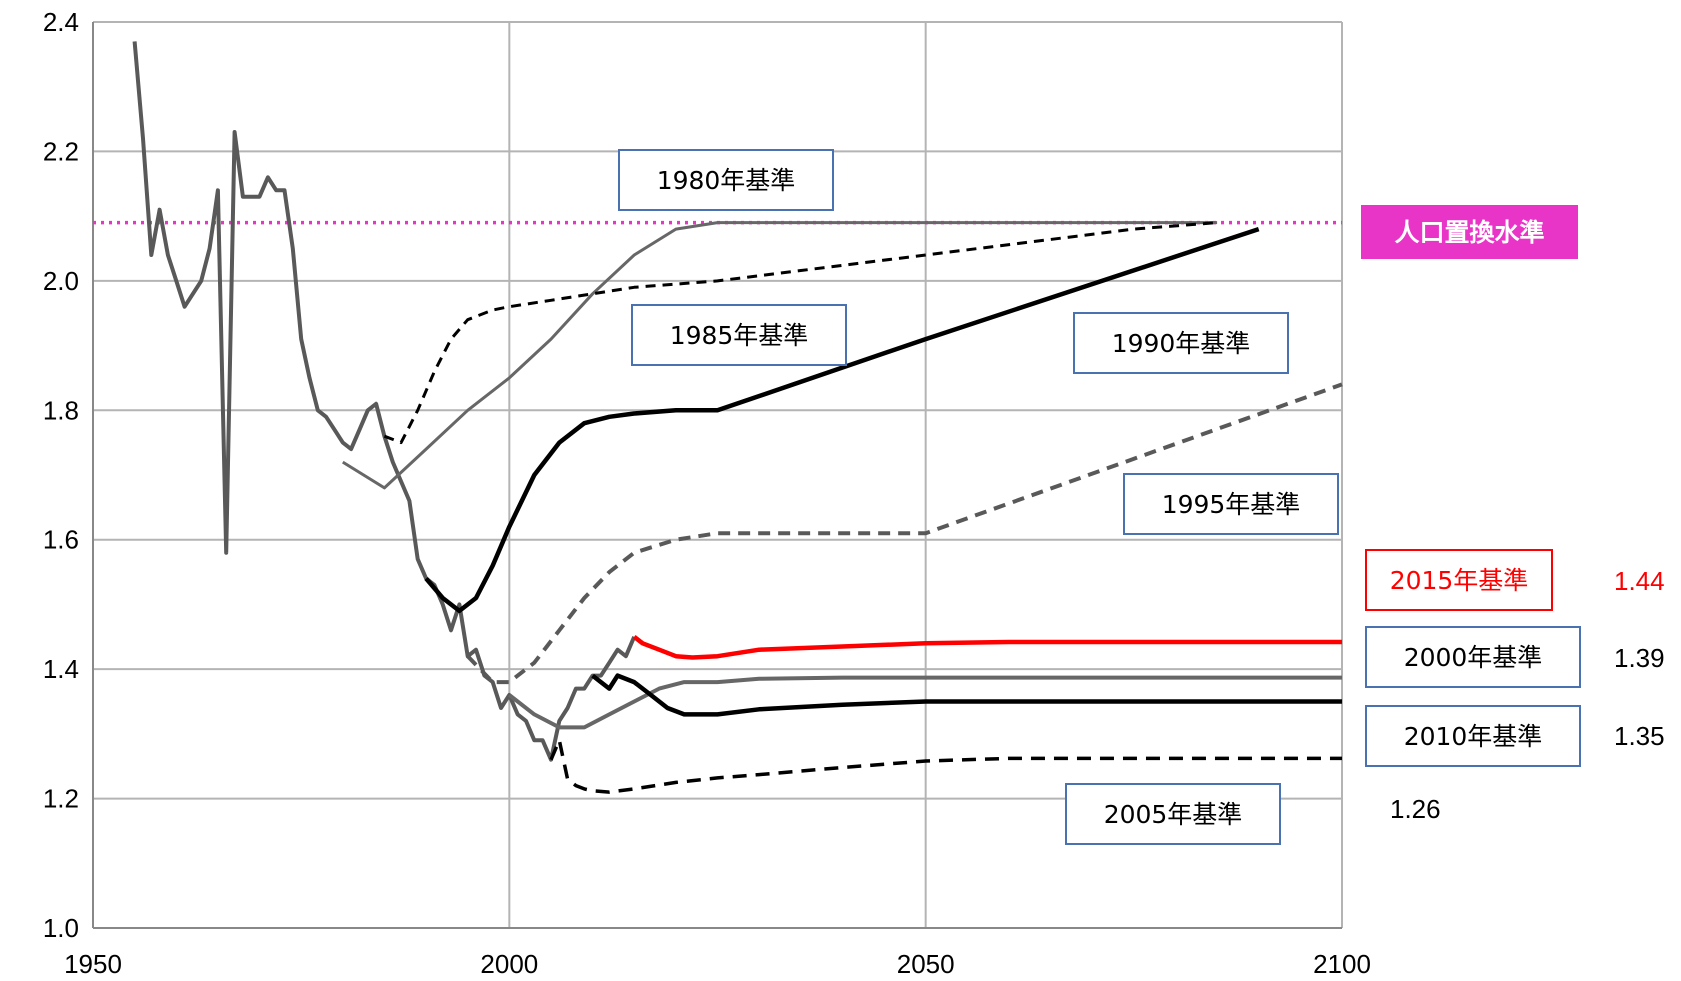 Image resolution: width=1681 pixels, height=981 pixels. Describe the element at coordinates (1639, 581) in the screenshot. I see `end-value-v2015: 1.44` at that location.